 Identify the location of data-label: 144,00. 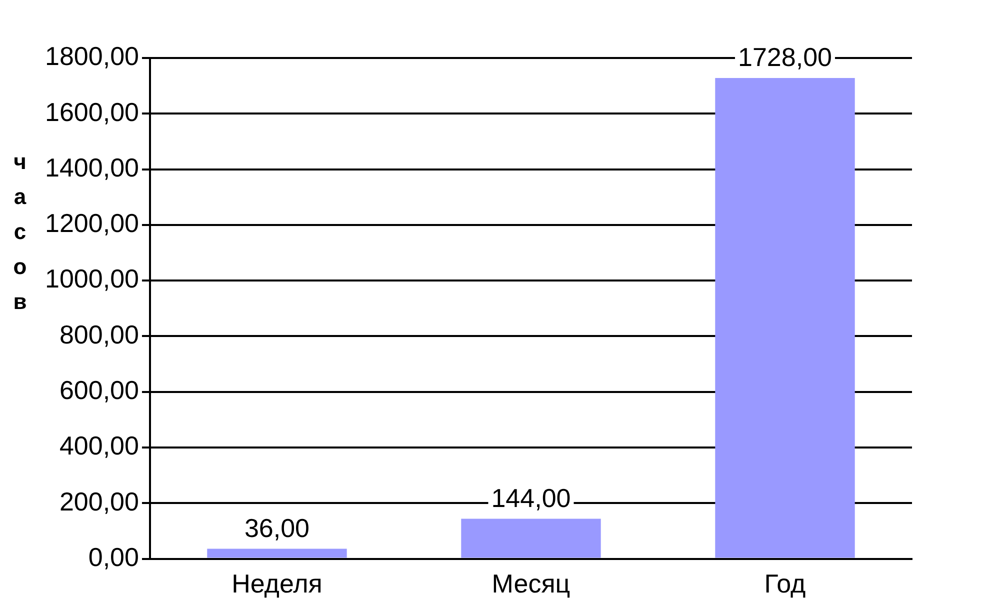
(531, 497).